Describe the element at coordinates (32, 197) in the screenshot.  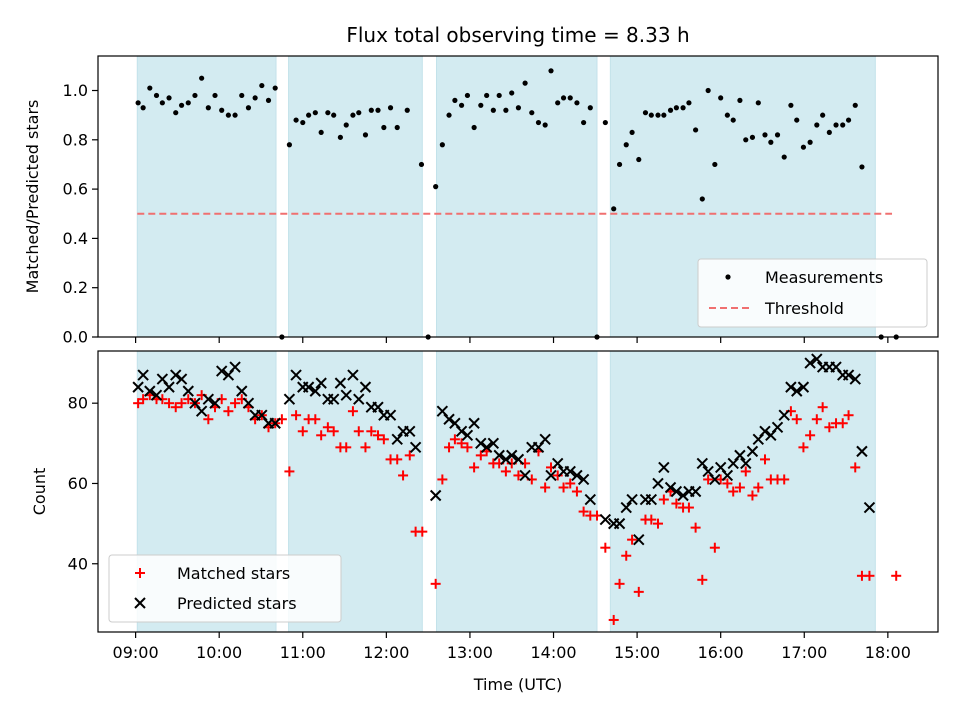
I see `top-y-axis-label: Matched/Predicted stars` at that location.